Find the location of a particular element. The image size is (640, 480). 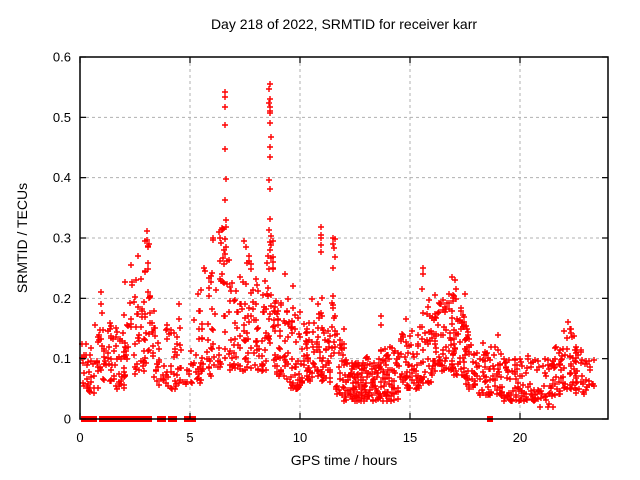

y-tick-label: 0.6 is located at coordinates (62, 57).